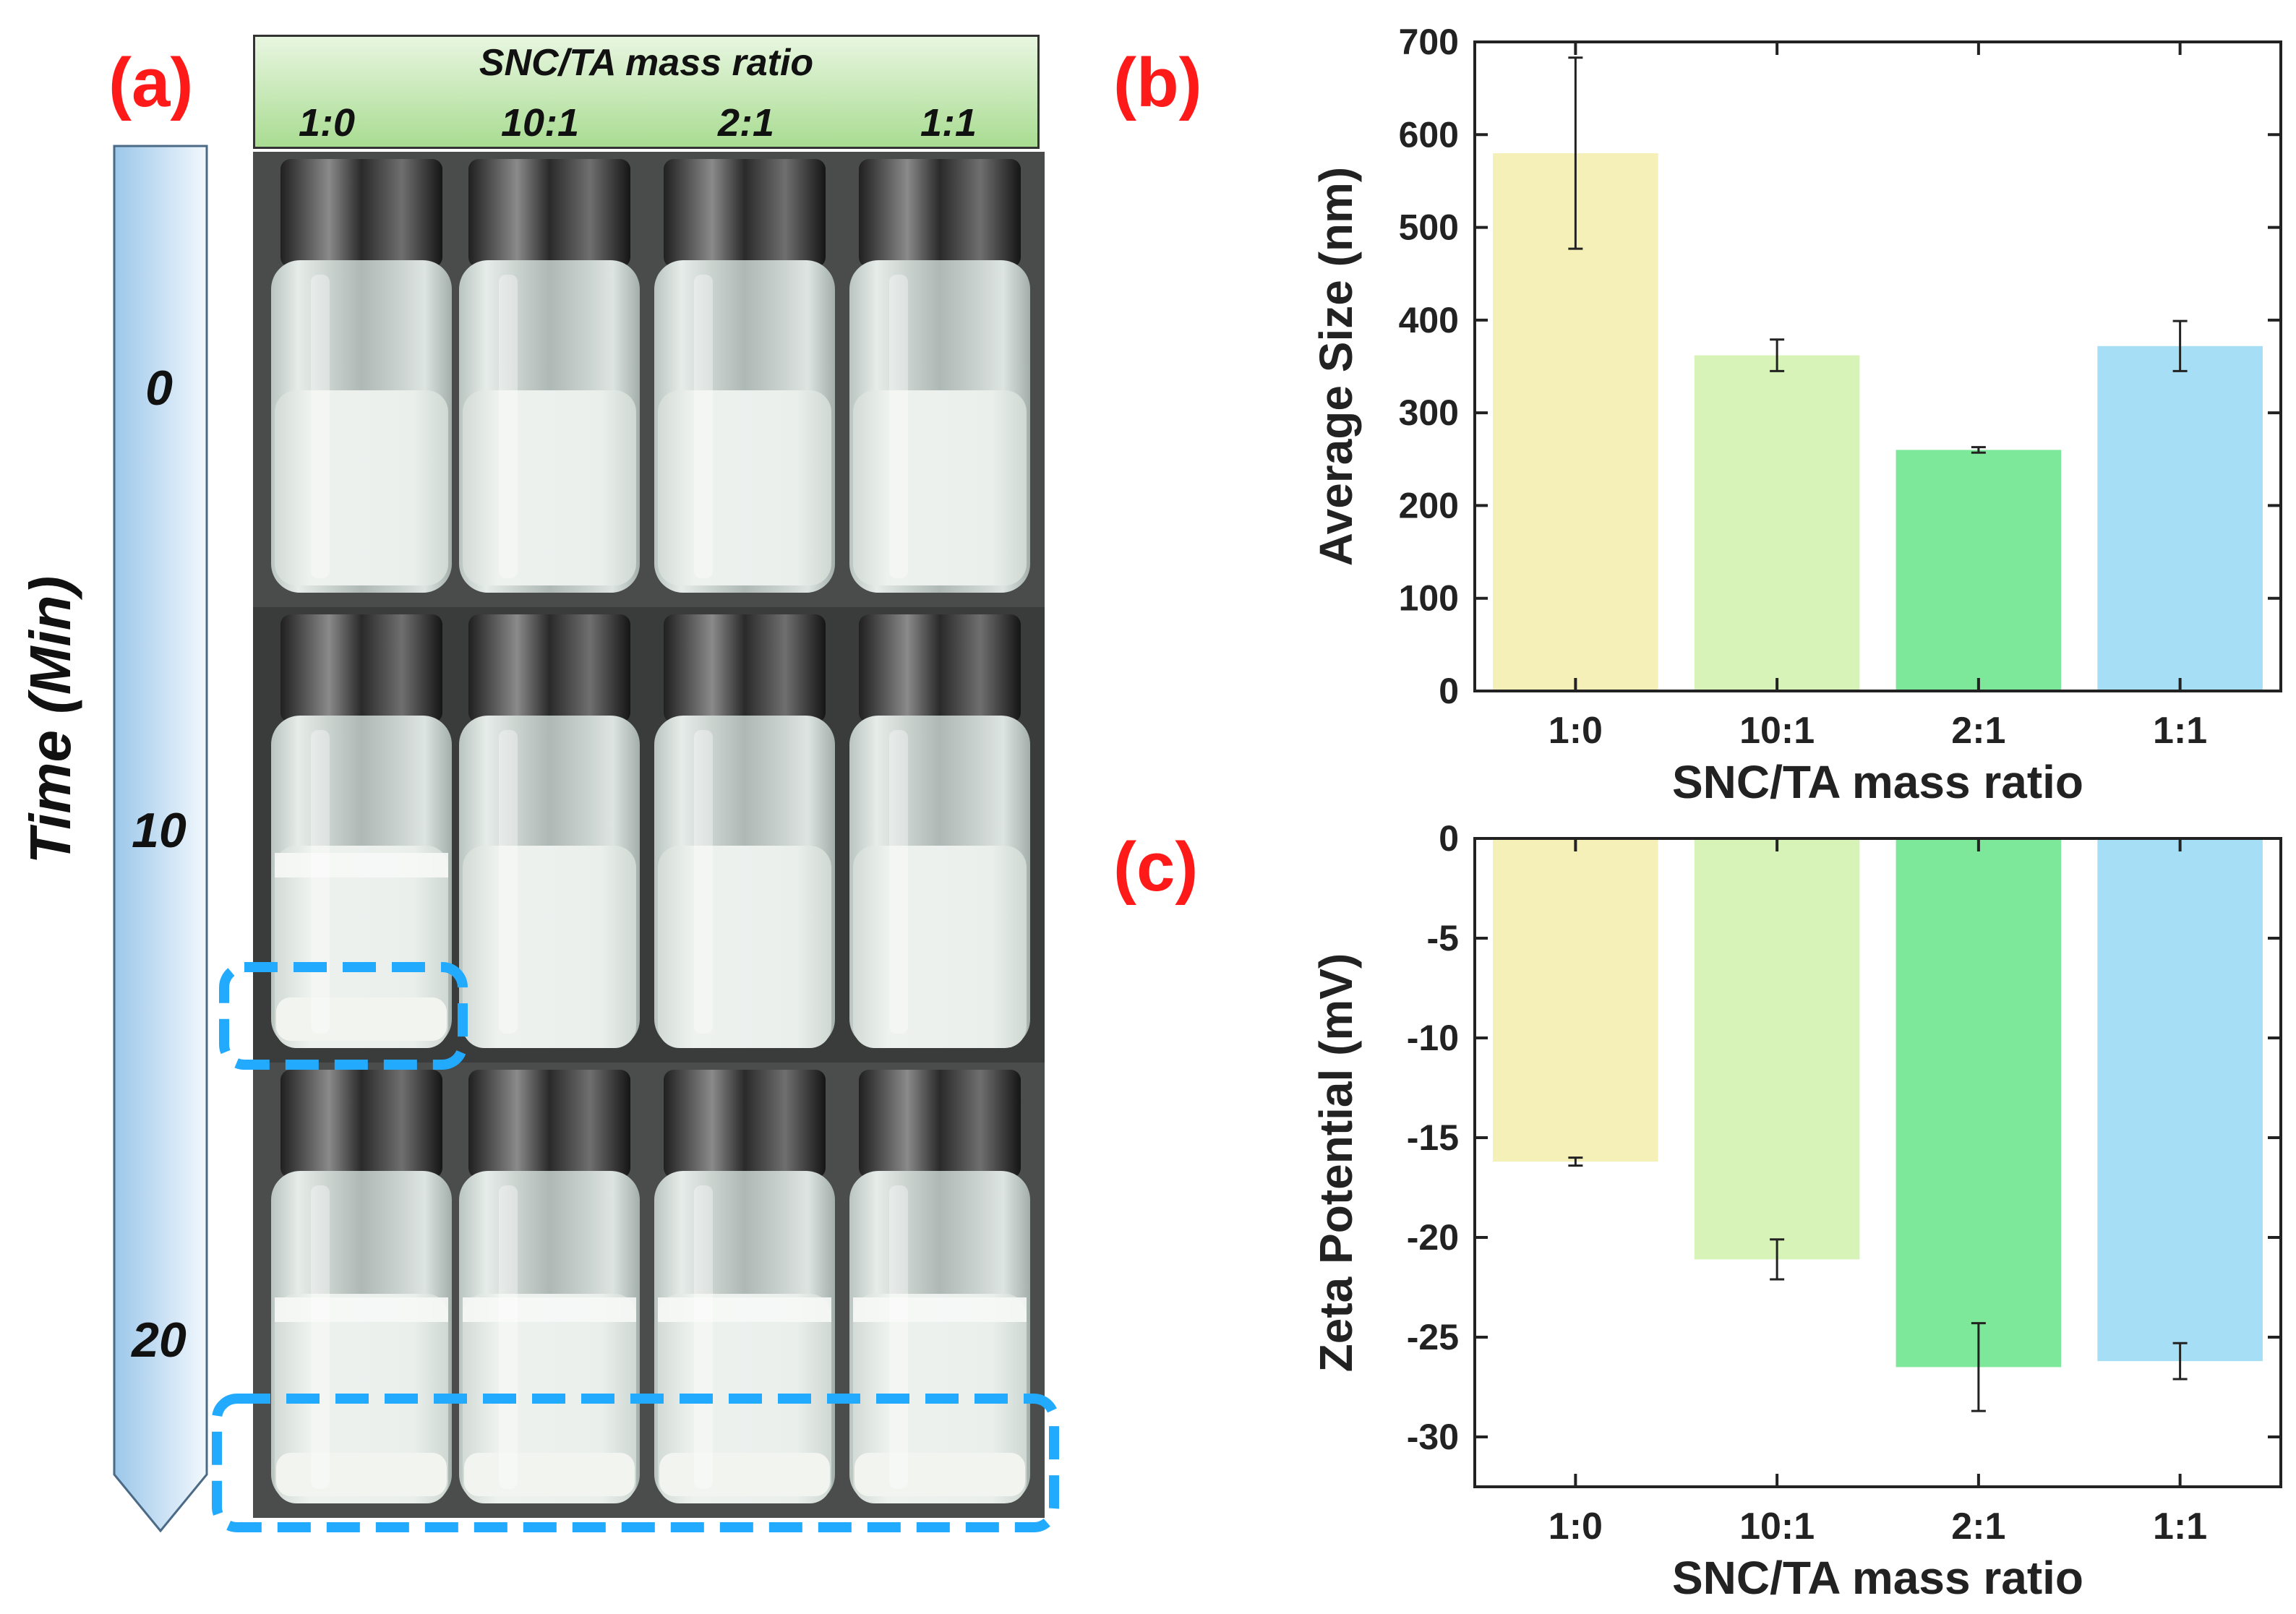 The height and width of the screenshot is (1614, 2296). Describe the element at coordinates (1429, 412) in the screenshot. I see `ytick-label-b: 300` at that location.